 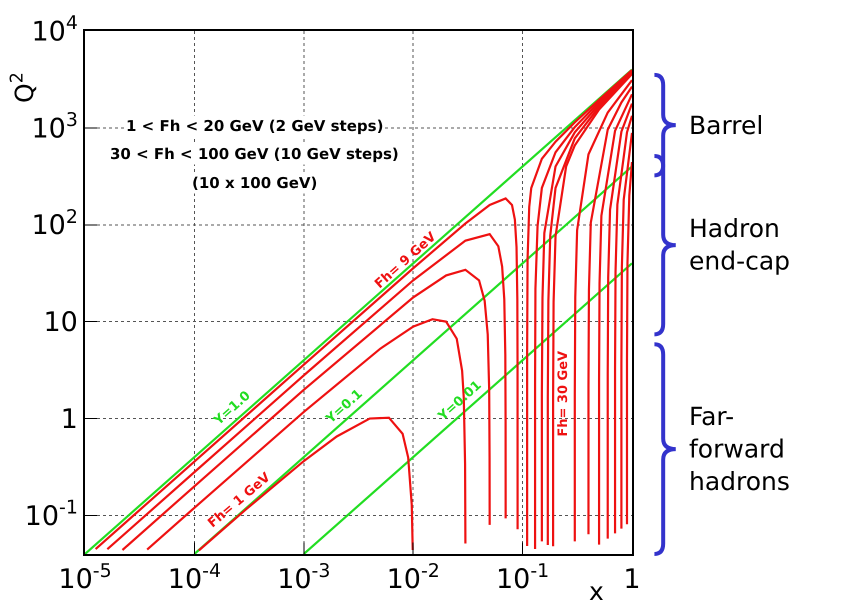 What do you see at coordinates (303, 578) in the screenshot?
I see `x-tick-label: 10$^{-3}$` at bounding box center [303, 578].